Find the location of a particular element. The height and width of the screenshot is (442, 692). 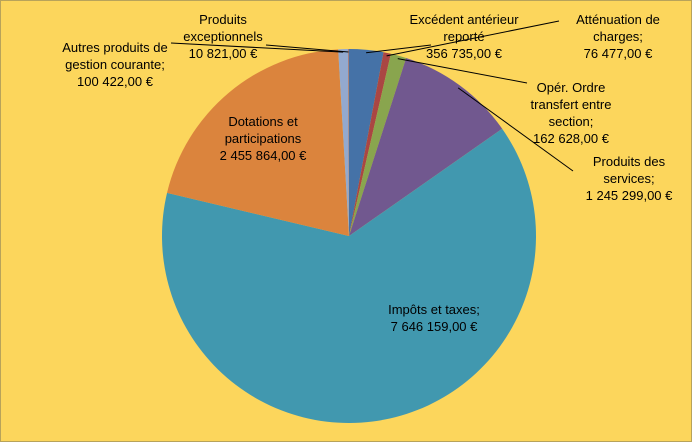

data-label: Atténuation de charges; 76 477,00 € is located at coordinates (618, 36).